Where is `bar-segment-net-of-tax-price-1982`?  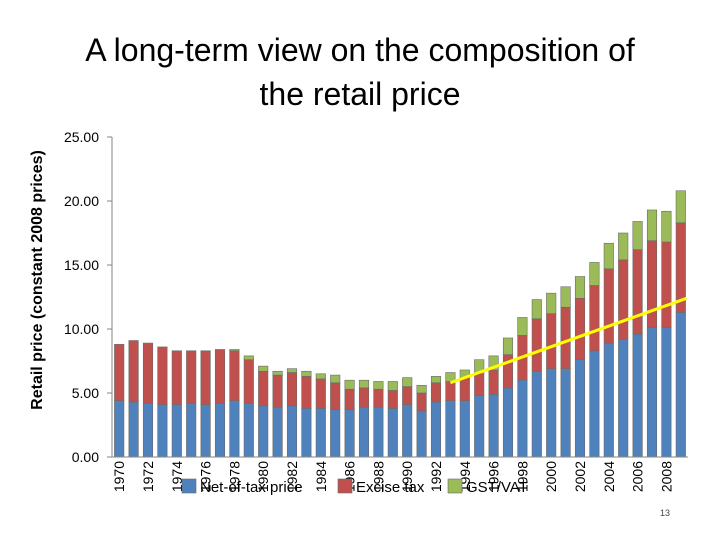
bar-segment-net-of-tax-price-1982 is located at coordinates (292, 431).